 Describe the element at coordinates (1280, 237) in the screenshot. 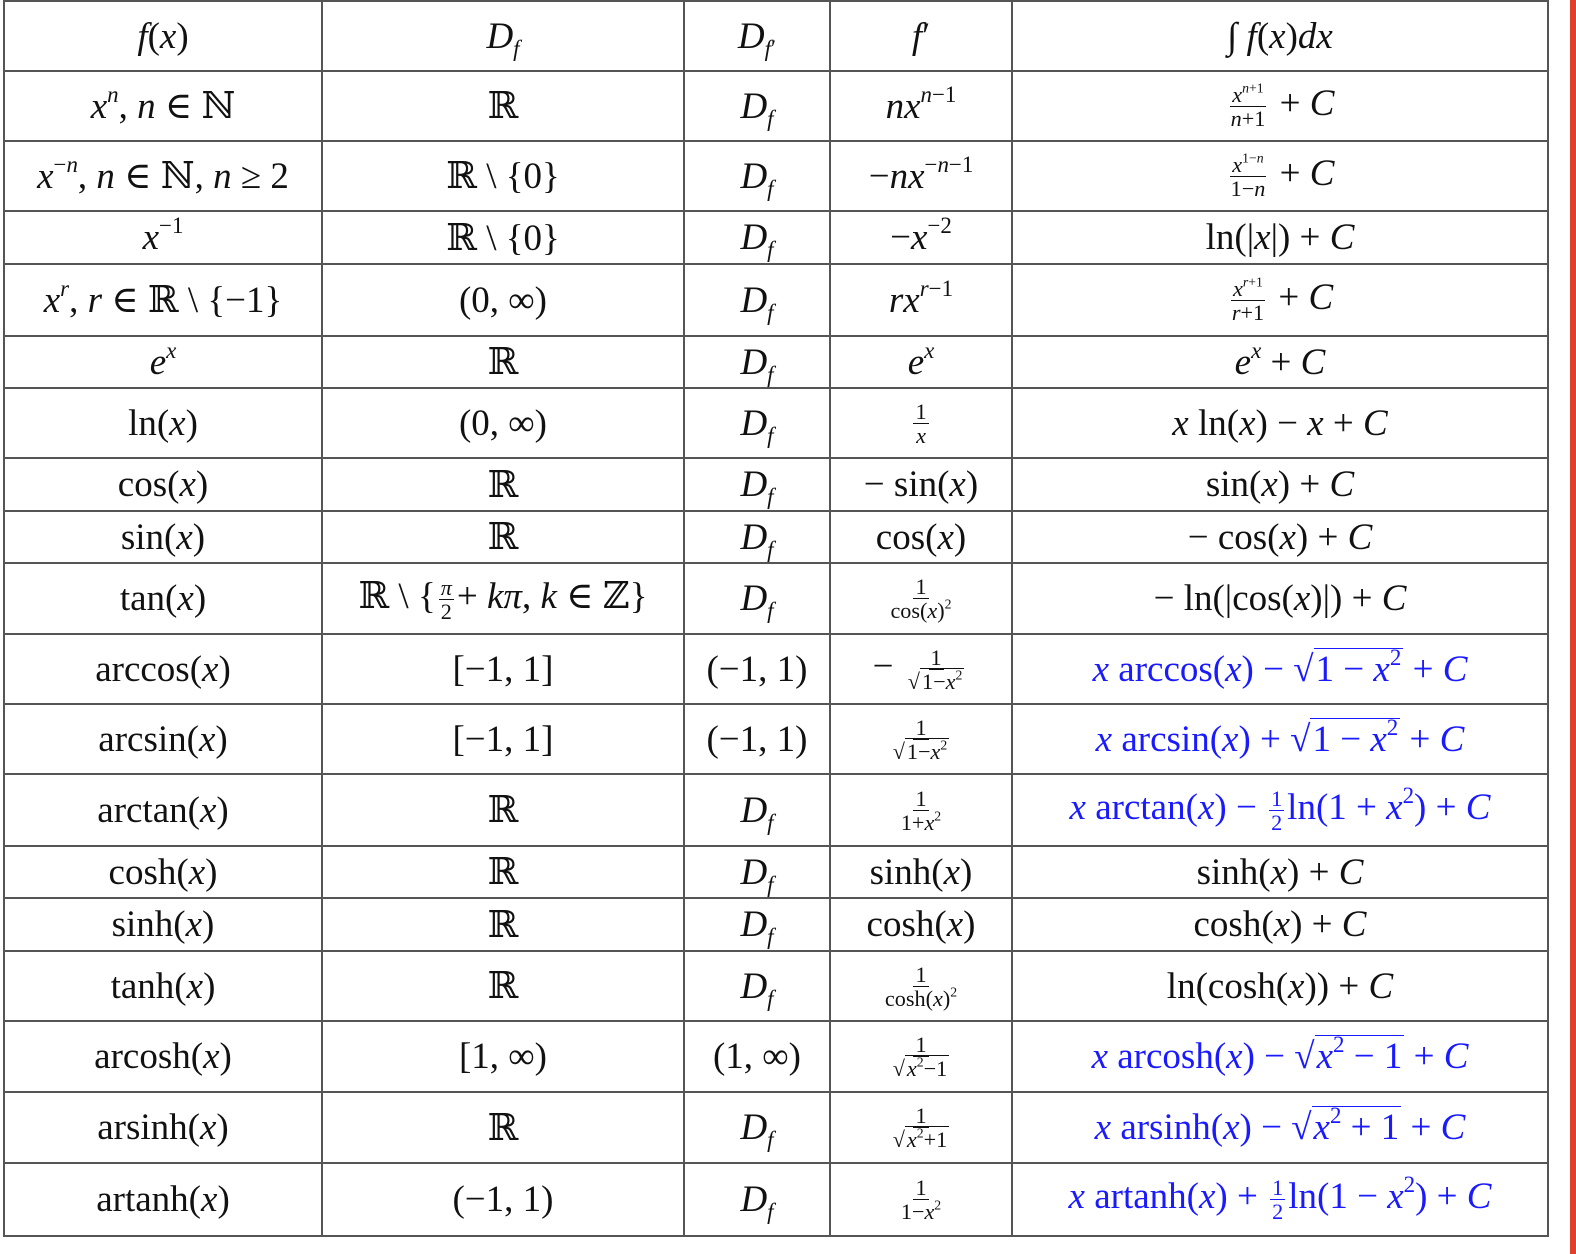

I see `cell-antiderivative: ln(|x|) + C` at that location.